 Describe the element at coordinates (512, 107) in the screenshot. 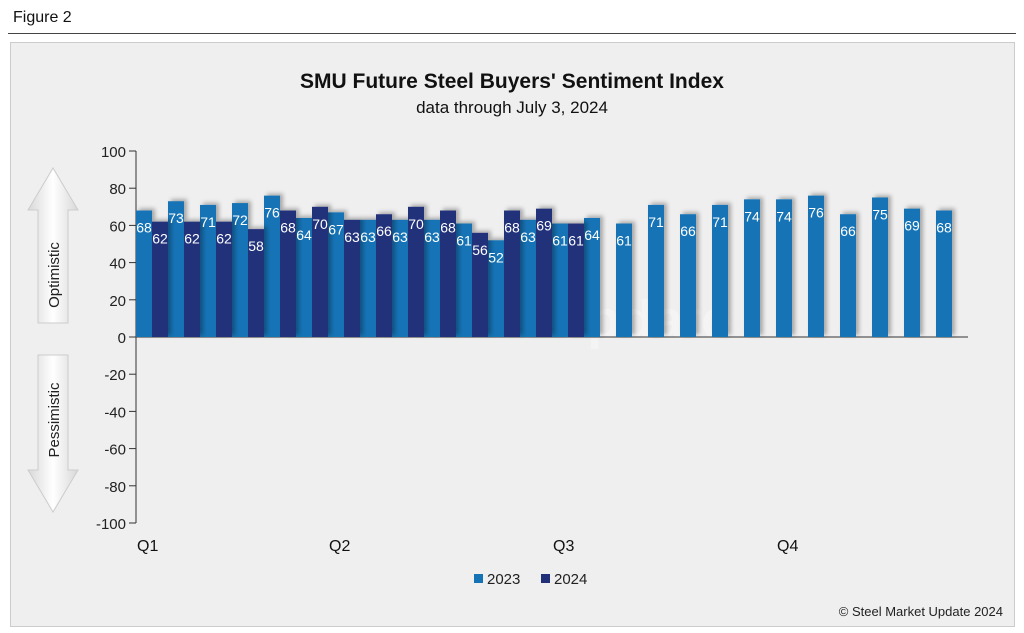

I see `chart-subtitle: data through July 3, 2024` at that location.